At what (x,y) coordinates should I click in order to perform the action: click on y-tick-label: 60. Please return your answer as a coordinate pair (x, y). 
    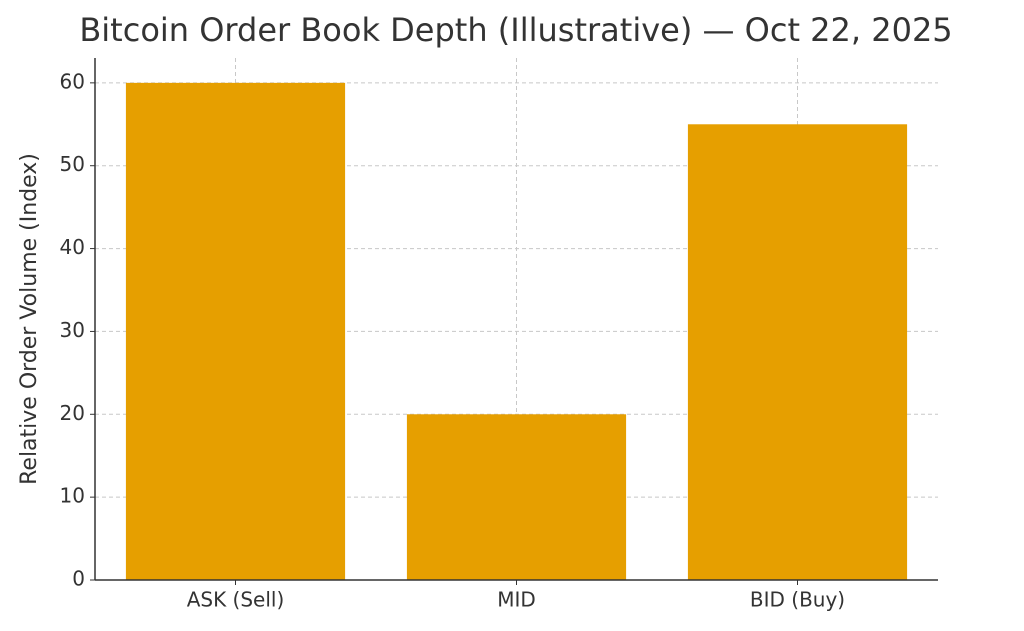
    Looking at the image, I should click on (72, 81).